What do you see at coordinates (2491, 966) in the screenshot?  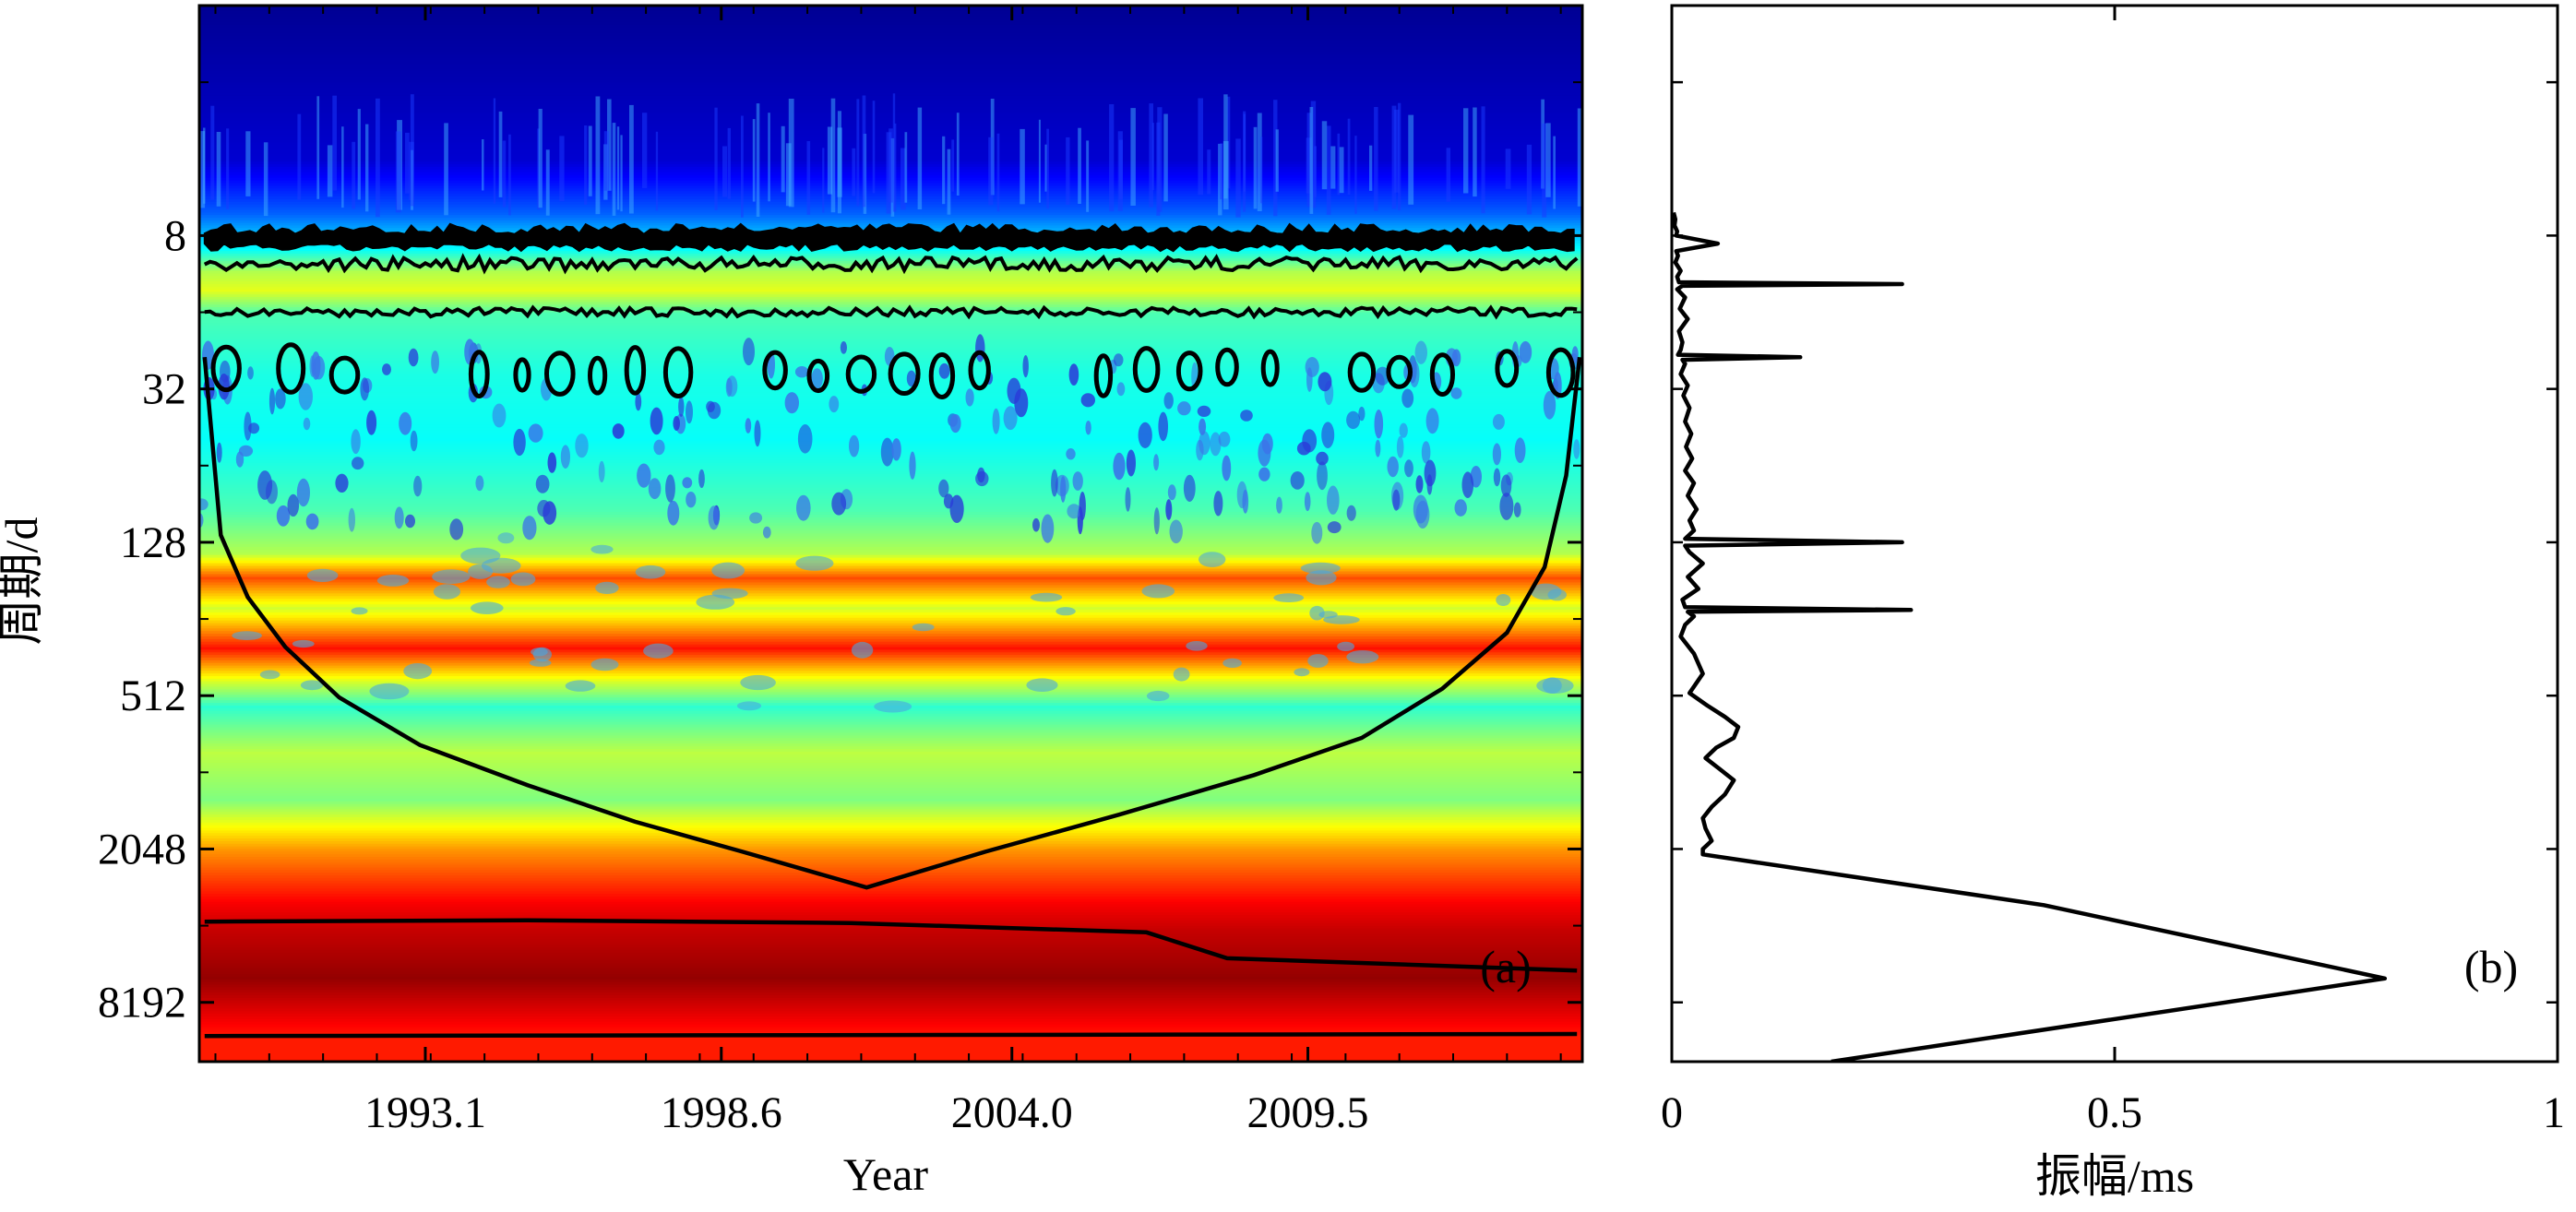 I see `panel-b-label: (b)` at bounding box center [2491, 966].